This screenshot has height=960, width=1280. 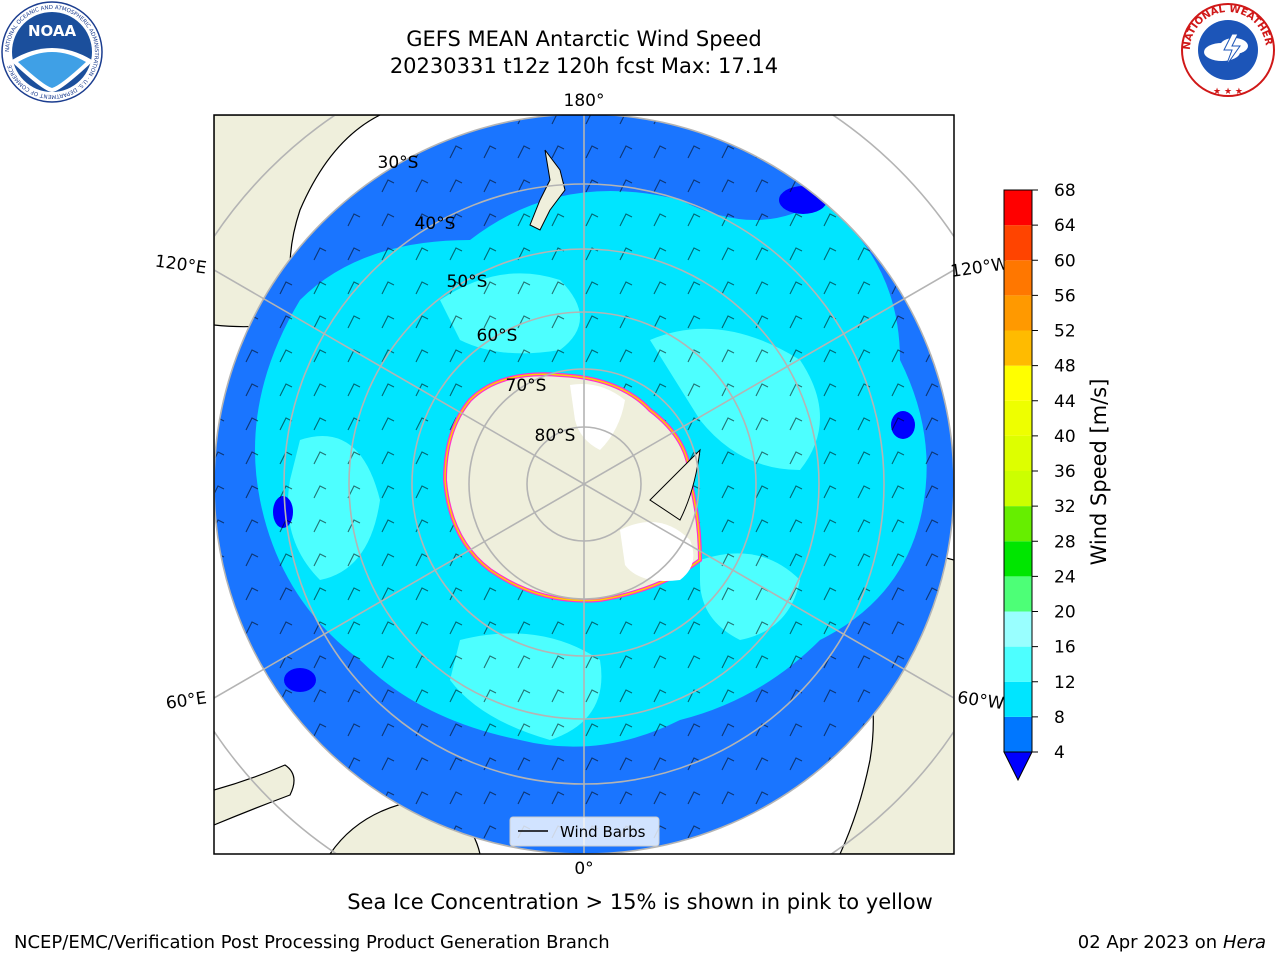 What do you see at coordinates (181, 265) in the screenshot?
I see `lon-label-120e: 120°E` at bounding box center [181, 265].